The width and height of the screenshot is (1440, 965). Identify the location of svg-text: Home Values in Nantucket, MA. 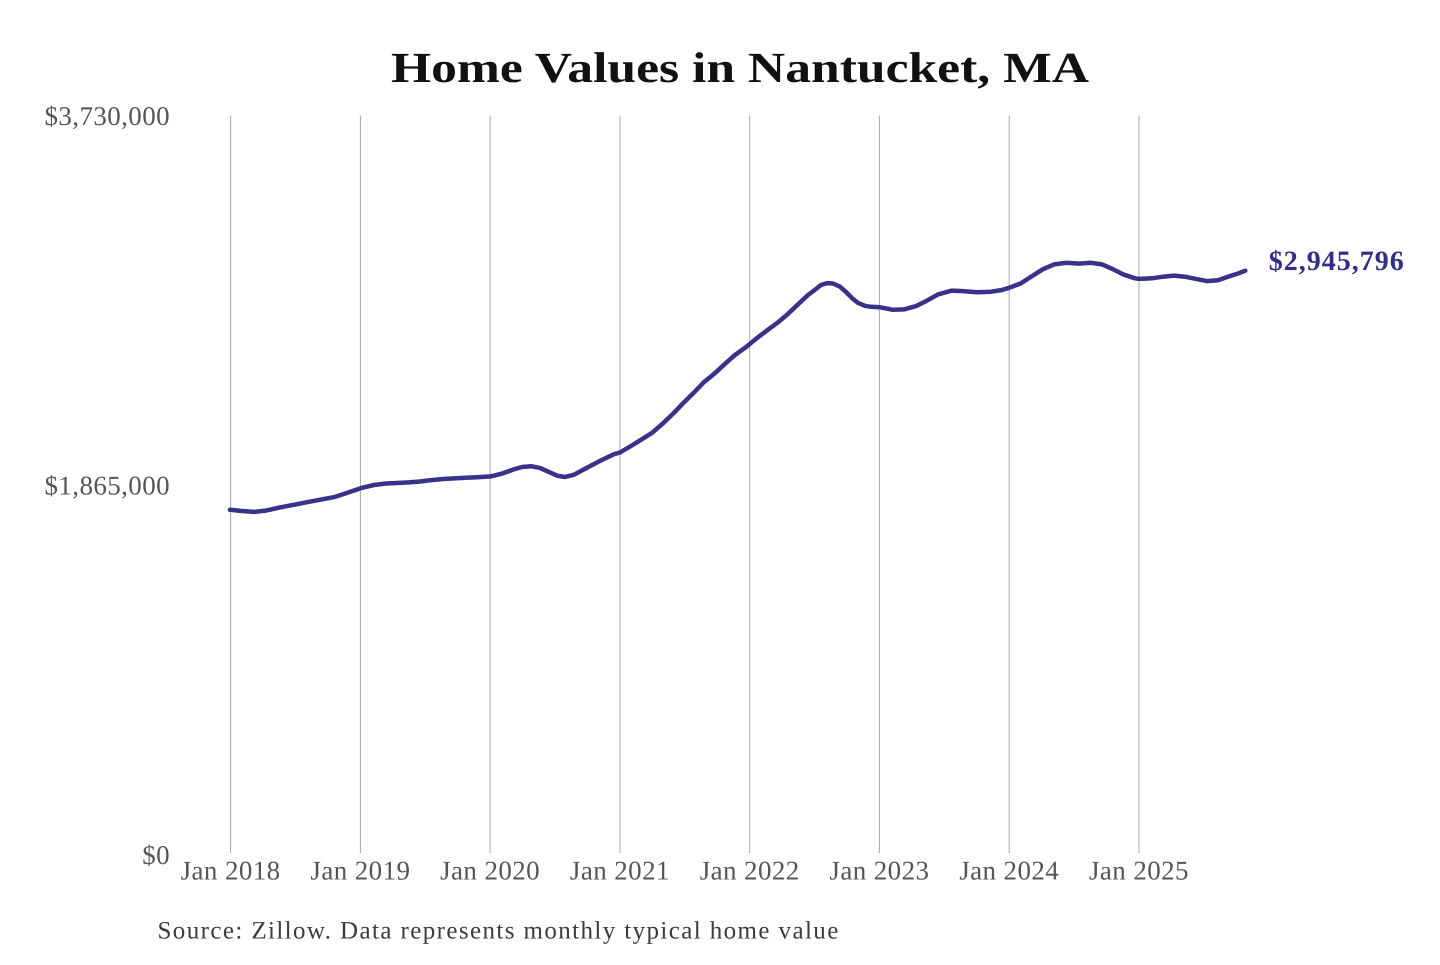
(740, 68).